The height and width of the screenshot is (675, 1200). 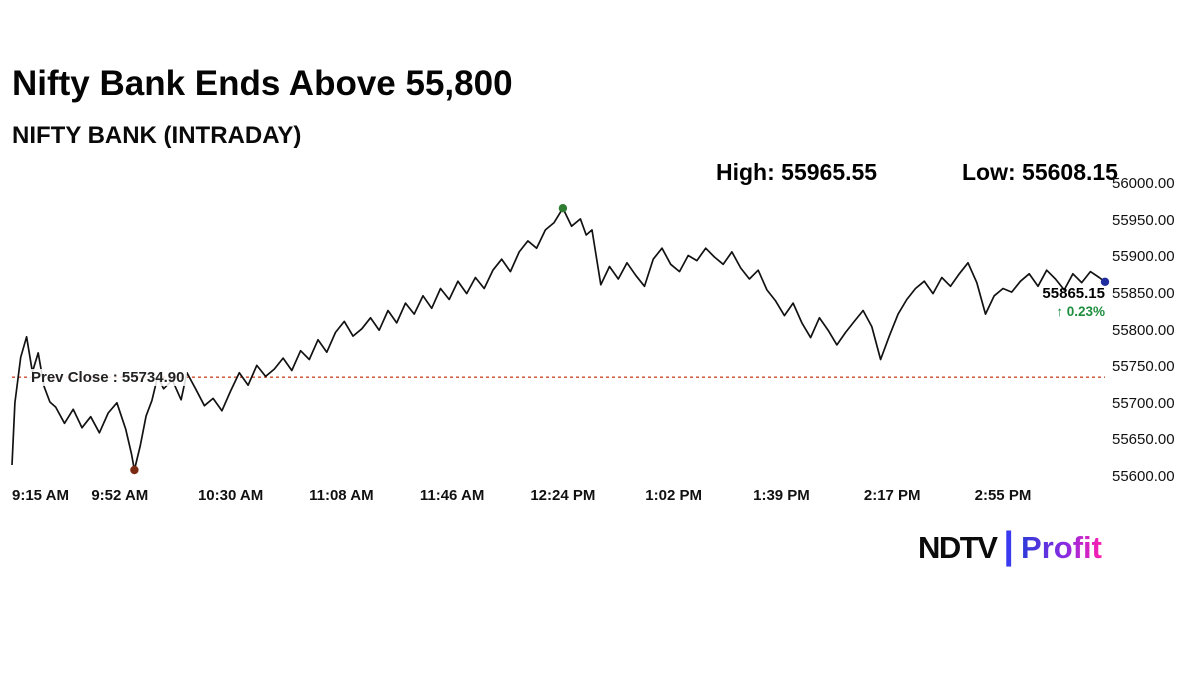 What do you see at coordinates (673, 495) in the screenshot?
I see `x-axis-label: 1:02 PM` at bounding box center [673, 495].